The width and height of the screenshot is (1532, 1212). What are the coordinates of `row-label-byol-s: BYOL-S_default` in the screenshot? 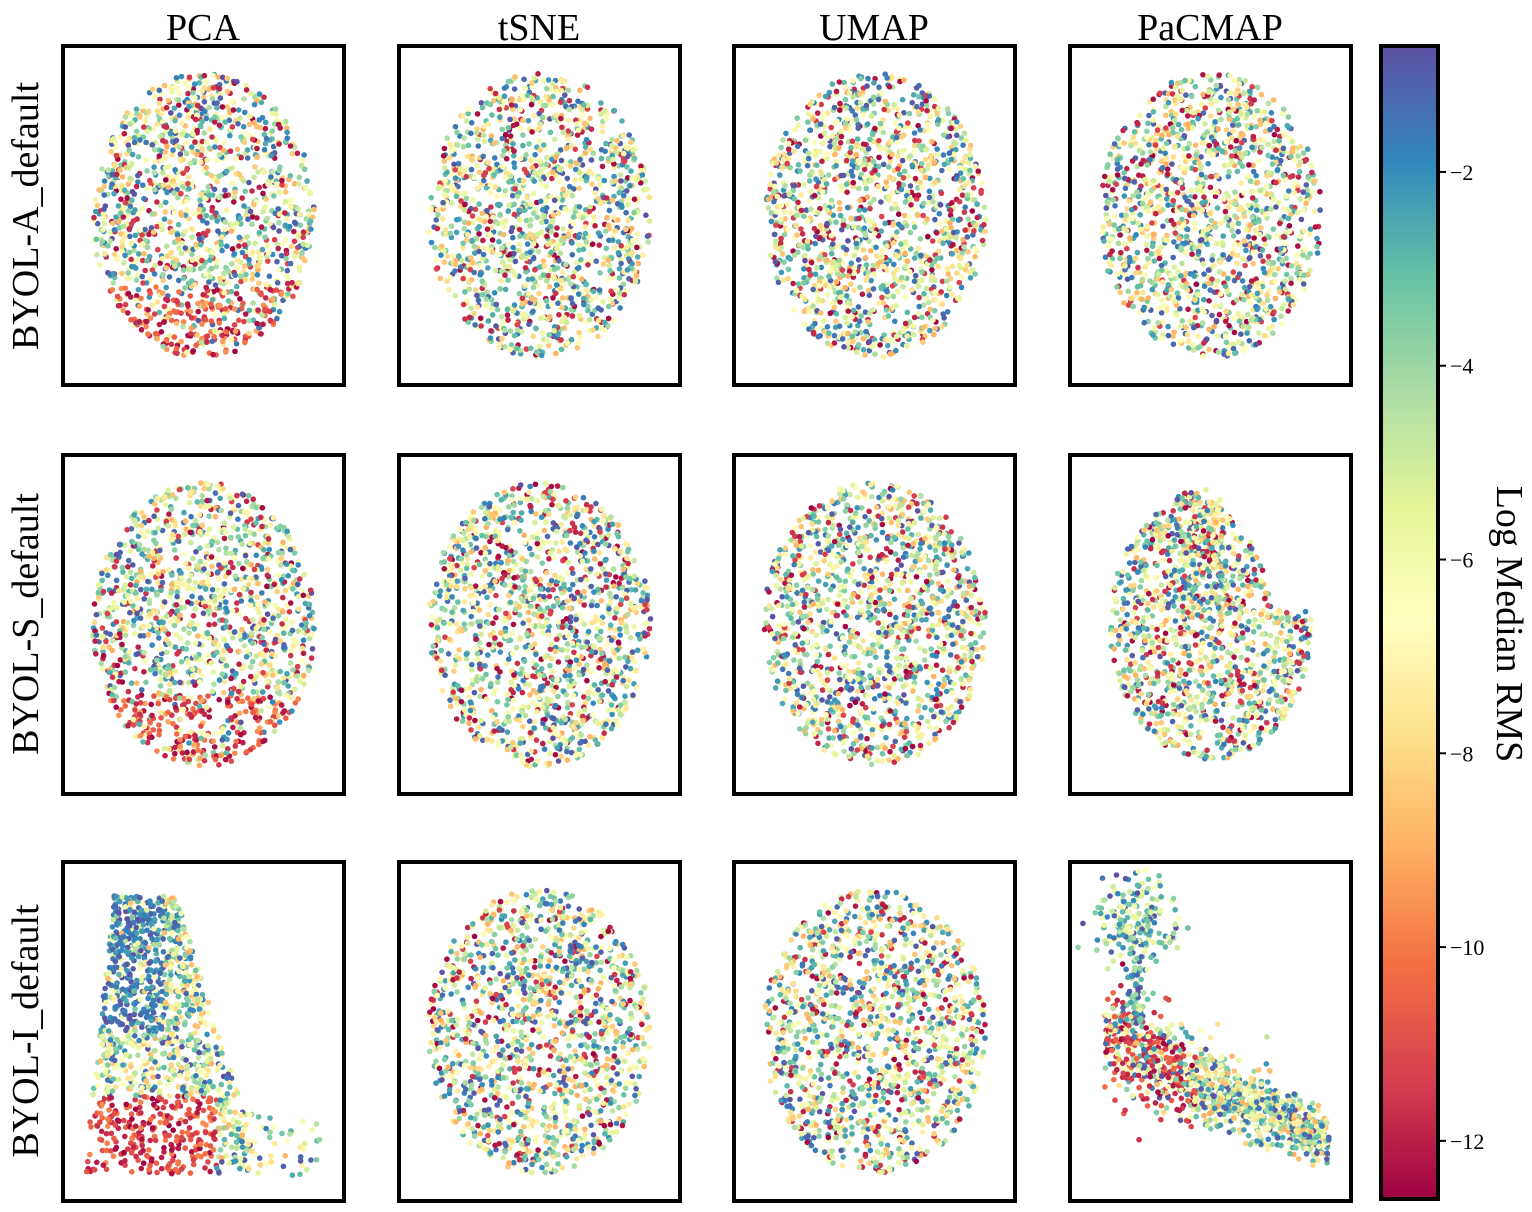 It's located at (26, 624).